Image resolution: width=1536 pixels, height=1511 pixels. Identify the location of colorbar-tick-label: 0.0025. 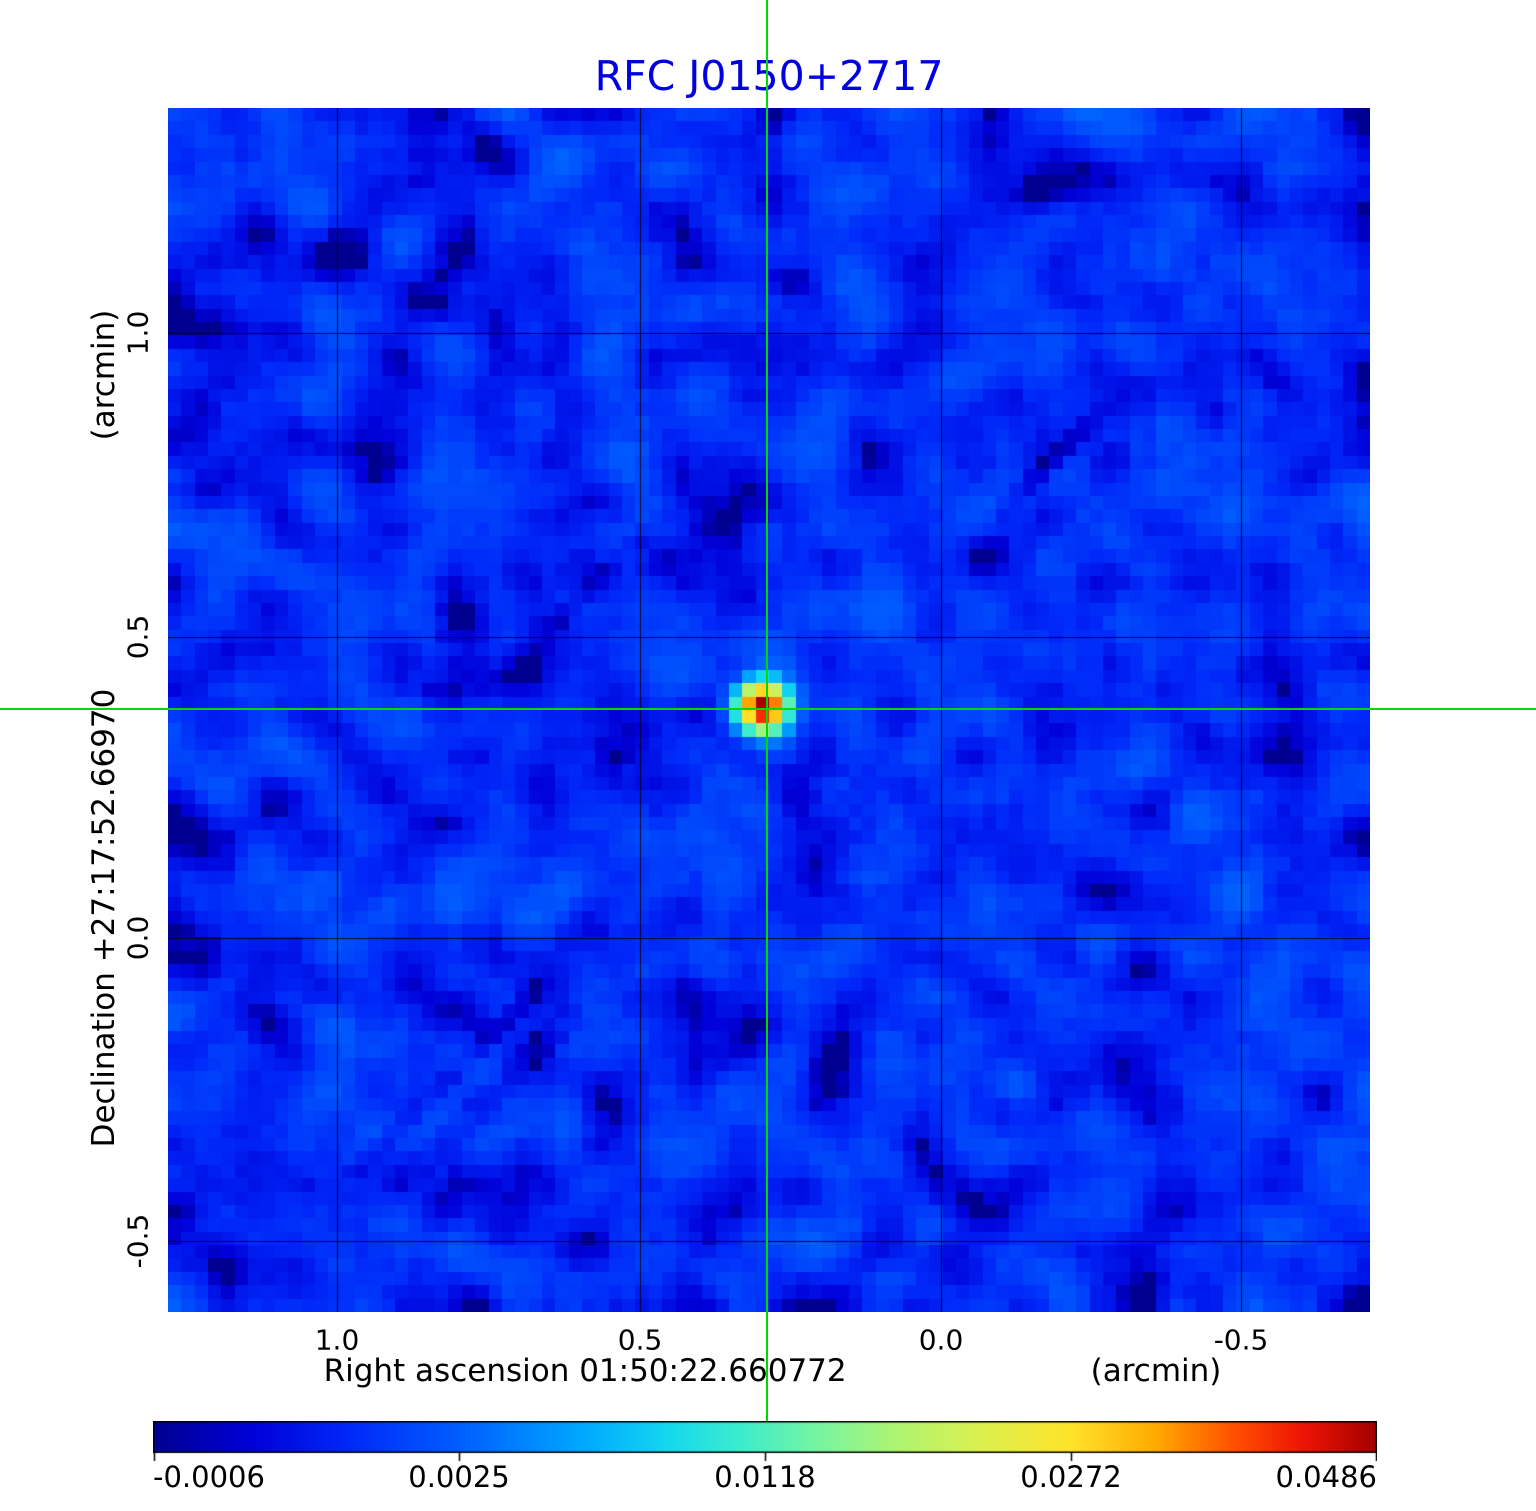
(459, 1477).